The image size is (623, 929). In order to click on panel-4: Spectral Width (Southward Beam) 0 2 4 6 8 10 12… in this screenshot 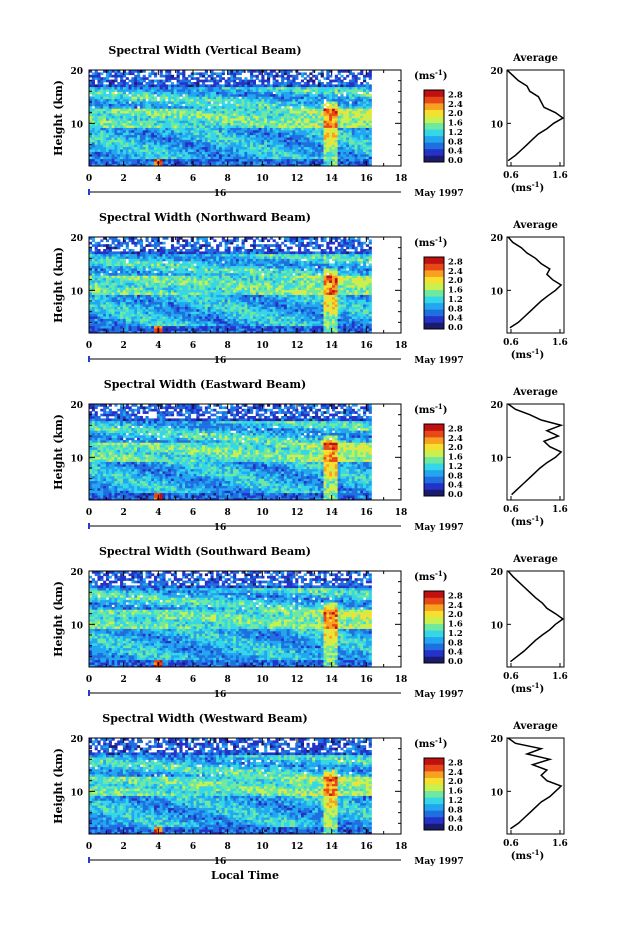, I will do `click(310, 622)`.